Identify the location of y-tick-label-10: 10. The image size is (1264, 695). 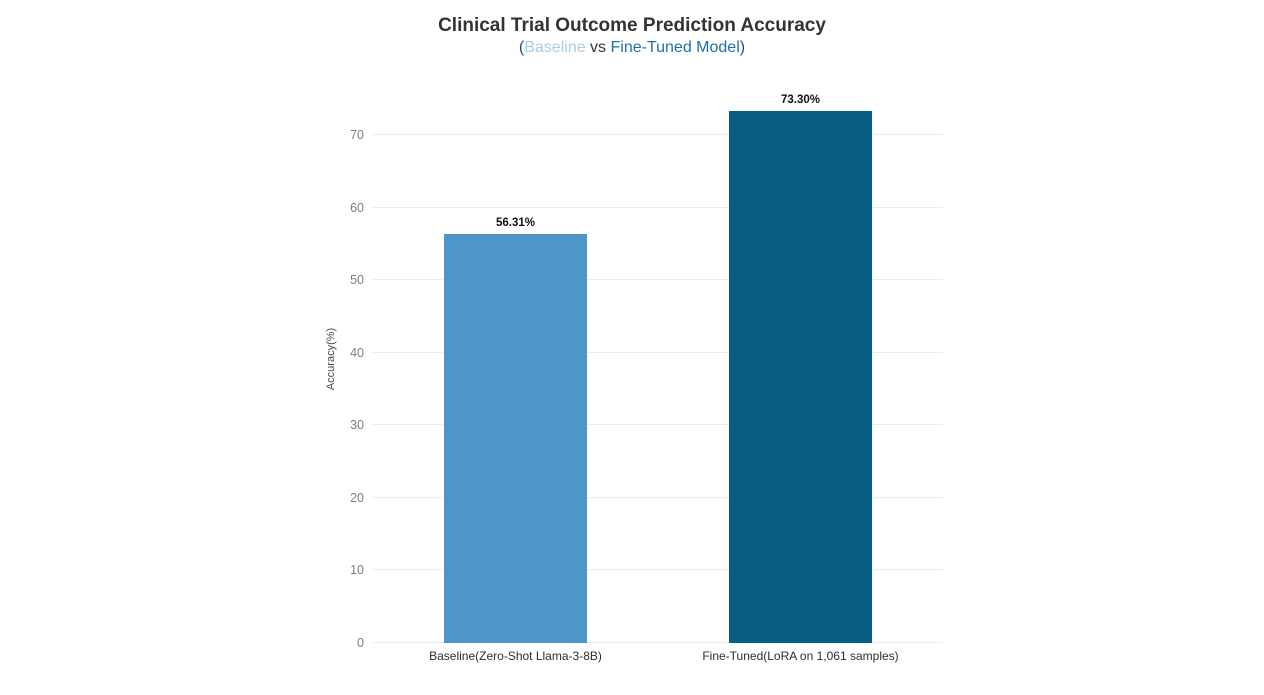
(357, 570).